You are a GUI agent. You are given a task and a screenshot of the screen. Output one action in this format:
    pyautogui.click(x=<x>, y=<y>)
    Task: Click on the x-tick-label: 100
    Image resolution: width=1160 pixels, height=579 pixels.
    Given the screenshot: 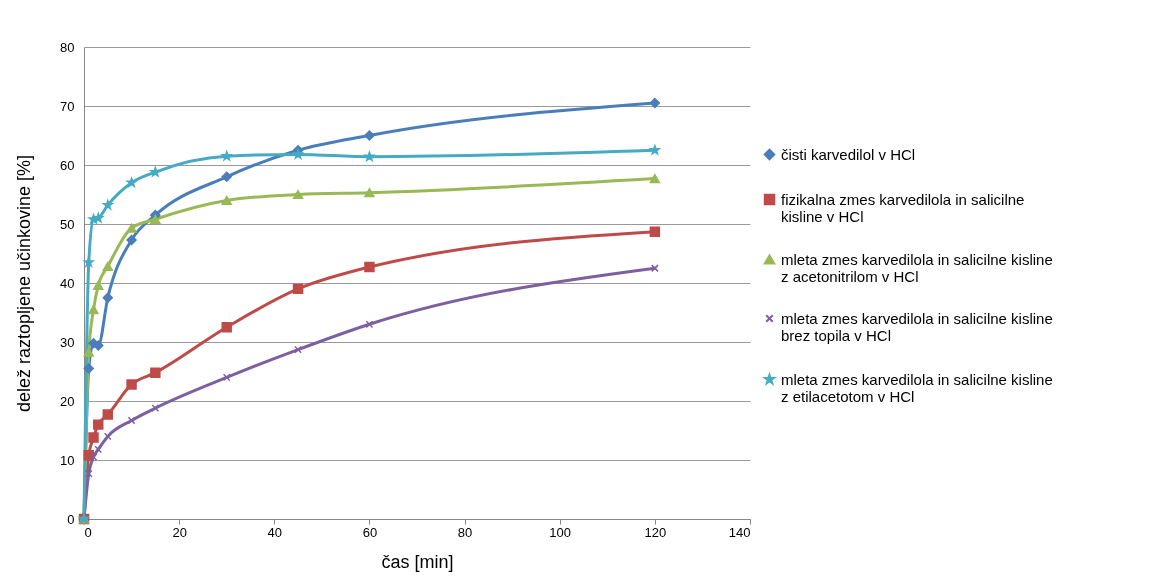 What is the action you would take?
    pyautogui.click(x=560, y=532)
    